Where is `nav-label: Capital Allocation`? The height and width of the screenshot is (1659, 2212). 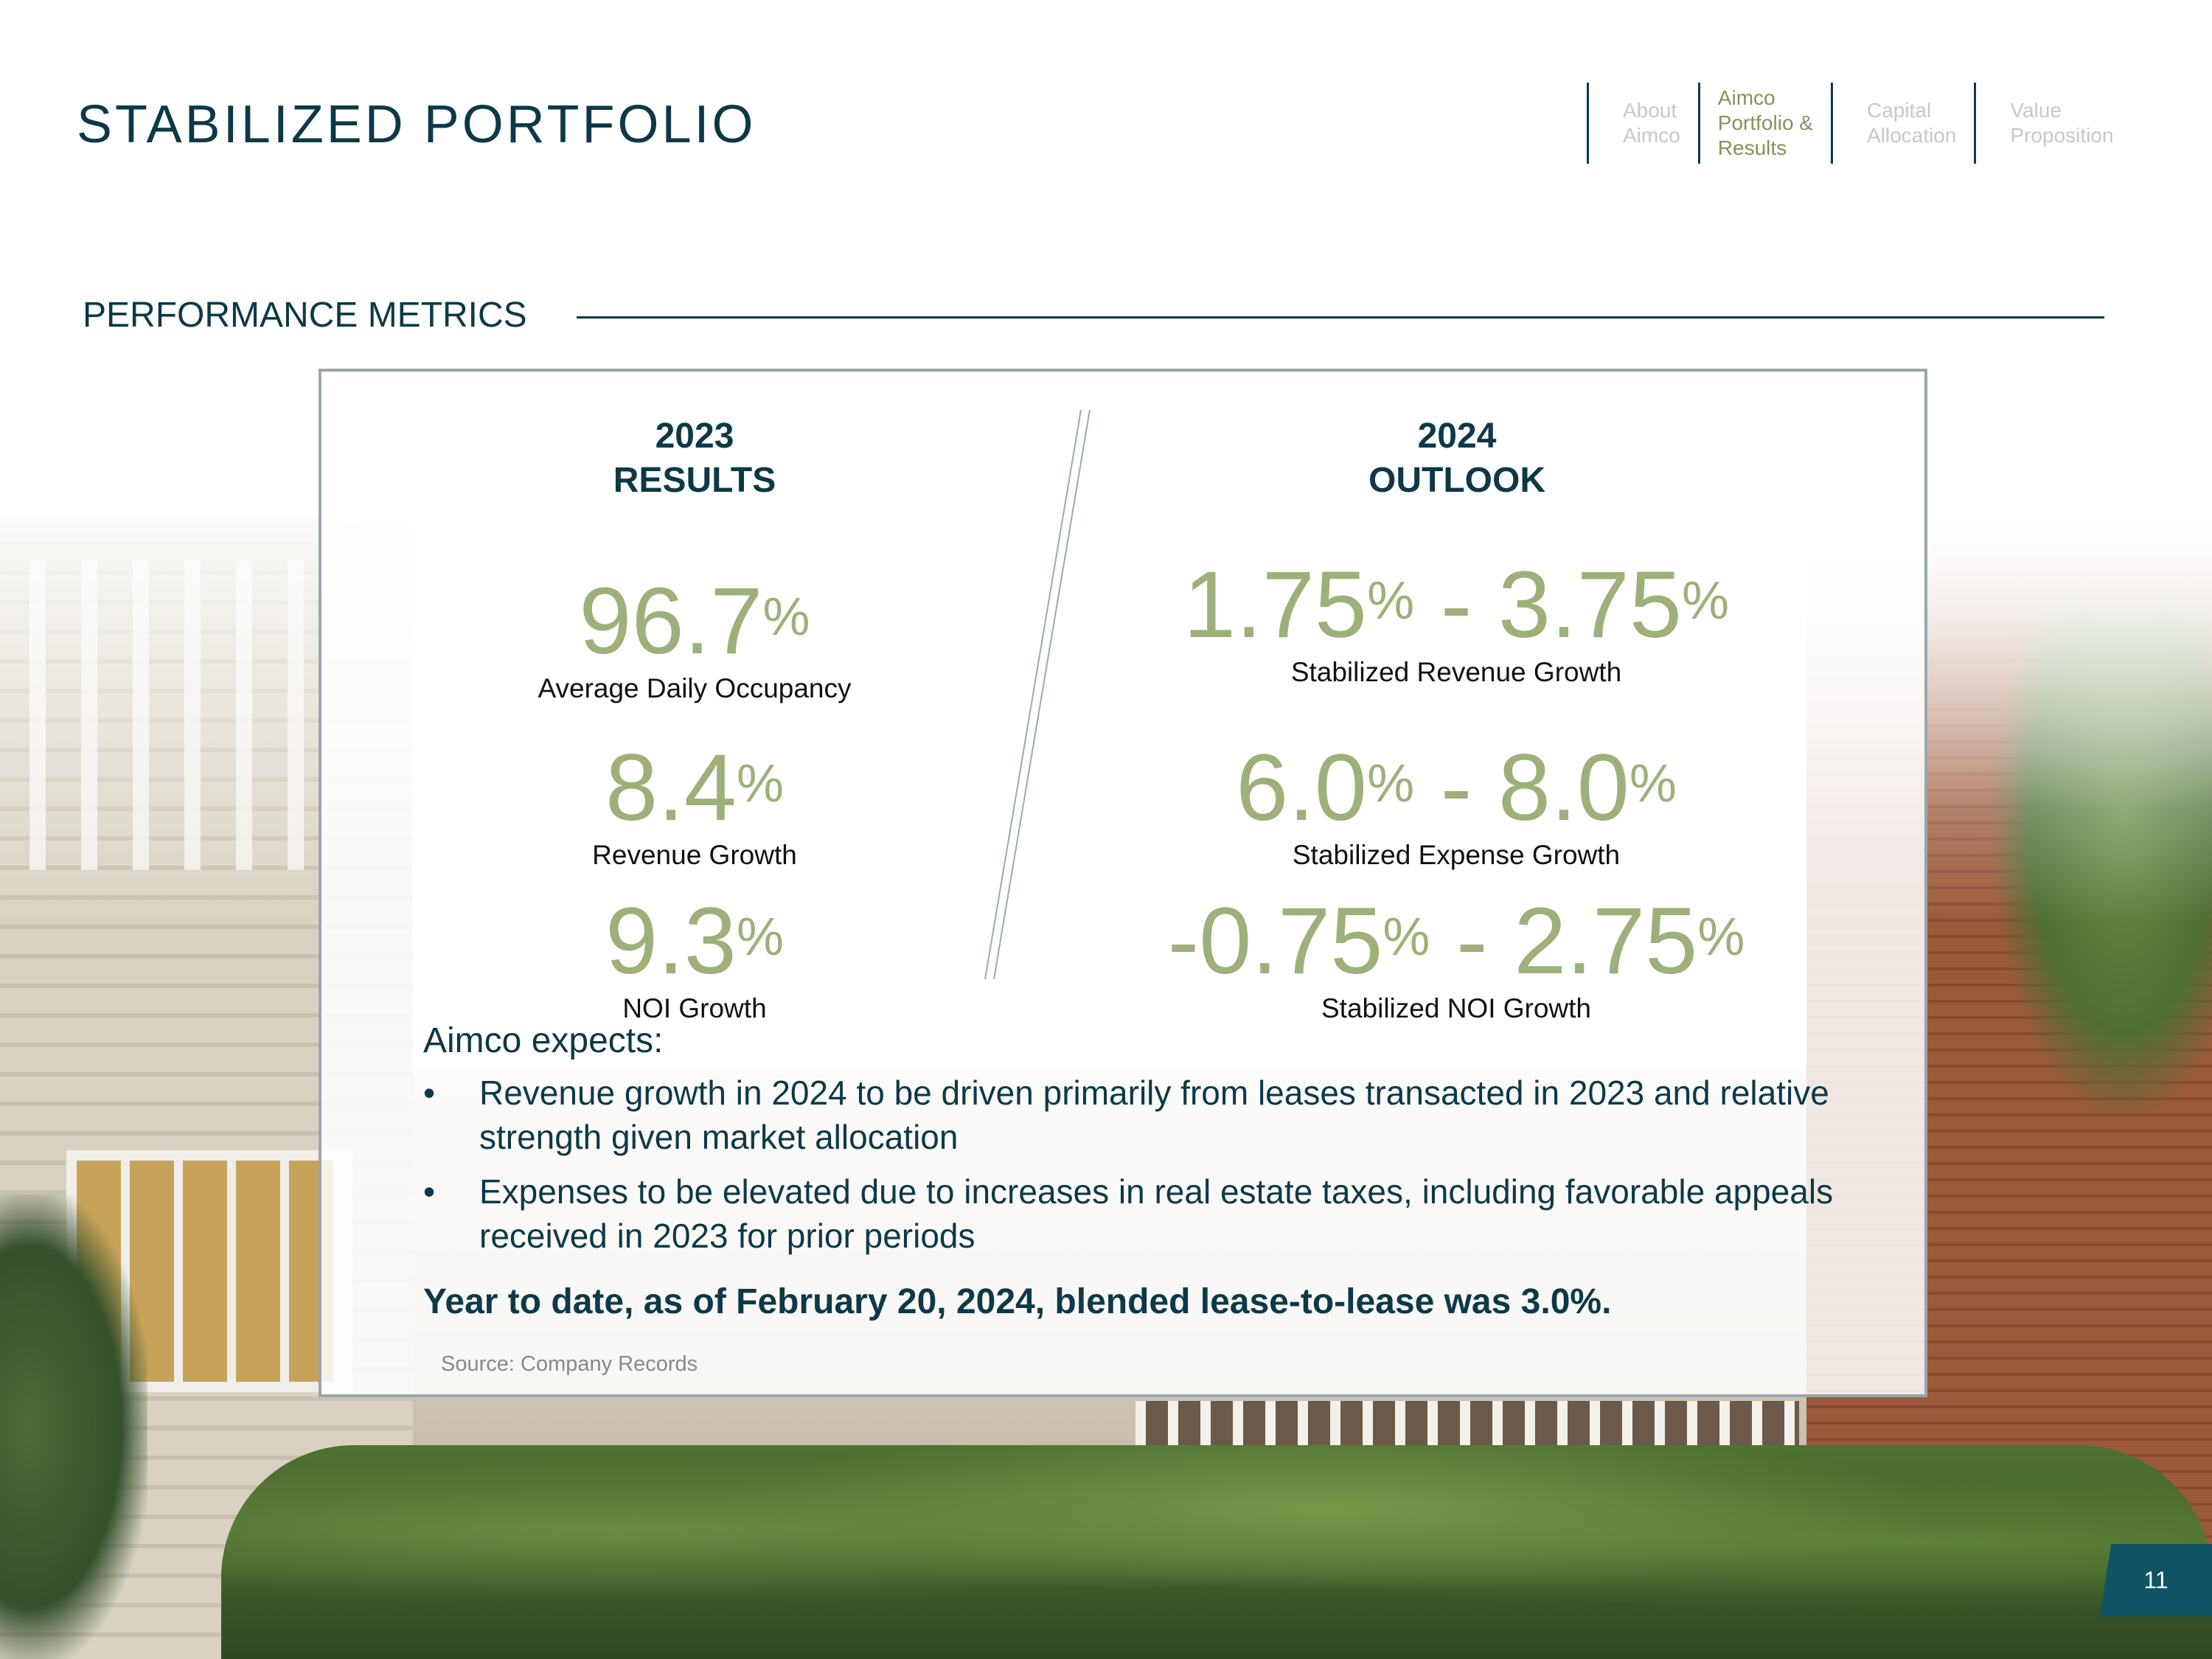
nav-label: Capital Allocation is located at coordinates (1911, 123).